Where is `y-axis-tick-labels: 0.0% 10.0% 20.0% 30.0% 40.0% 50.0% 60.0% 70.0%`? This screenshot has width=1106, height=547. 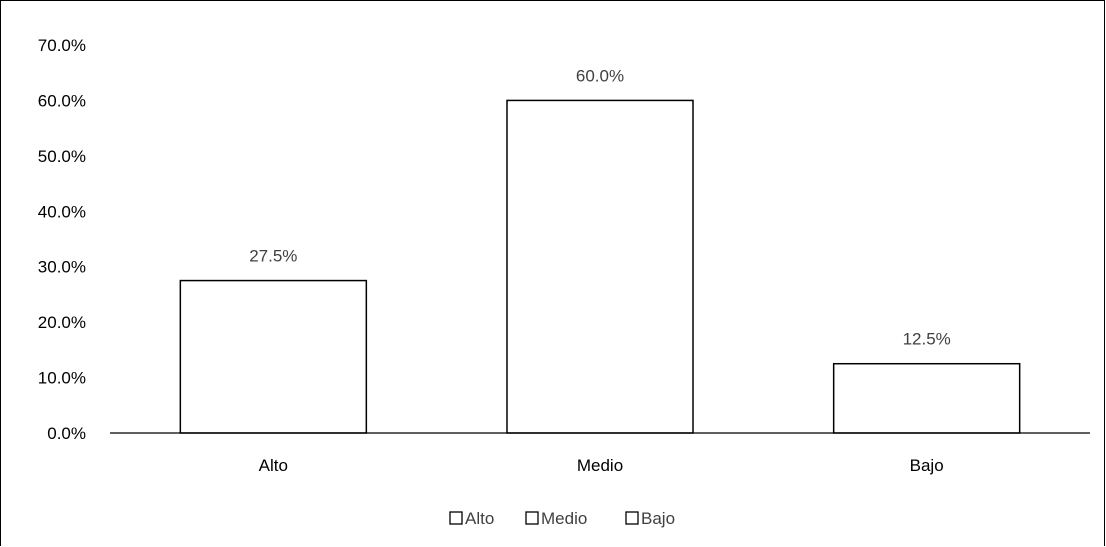
y-axis-tick-labels: 0.0% 10.0% 20.0% 30.0% 40.0% 50.0% 60.0% 70.0% is located at coordinates (62, 239).